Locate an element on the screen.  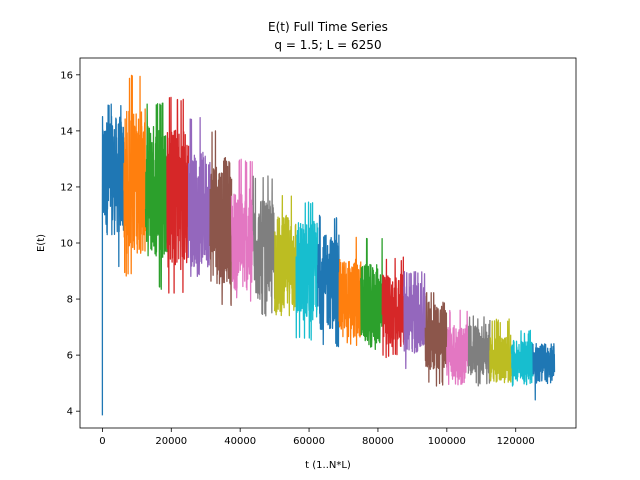
y-tick-label: 6 is located at coordinates (70, 356).